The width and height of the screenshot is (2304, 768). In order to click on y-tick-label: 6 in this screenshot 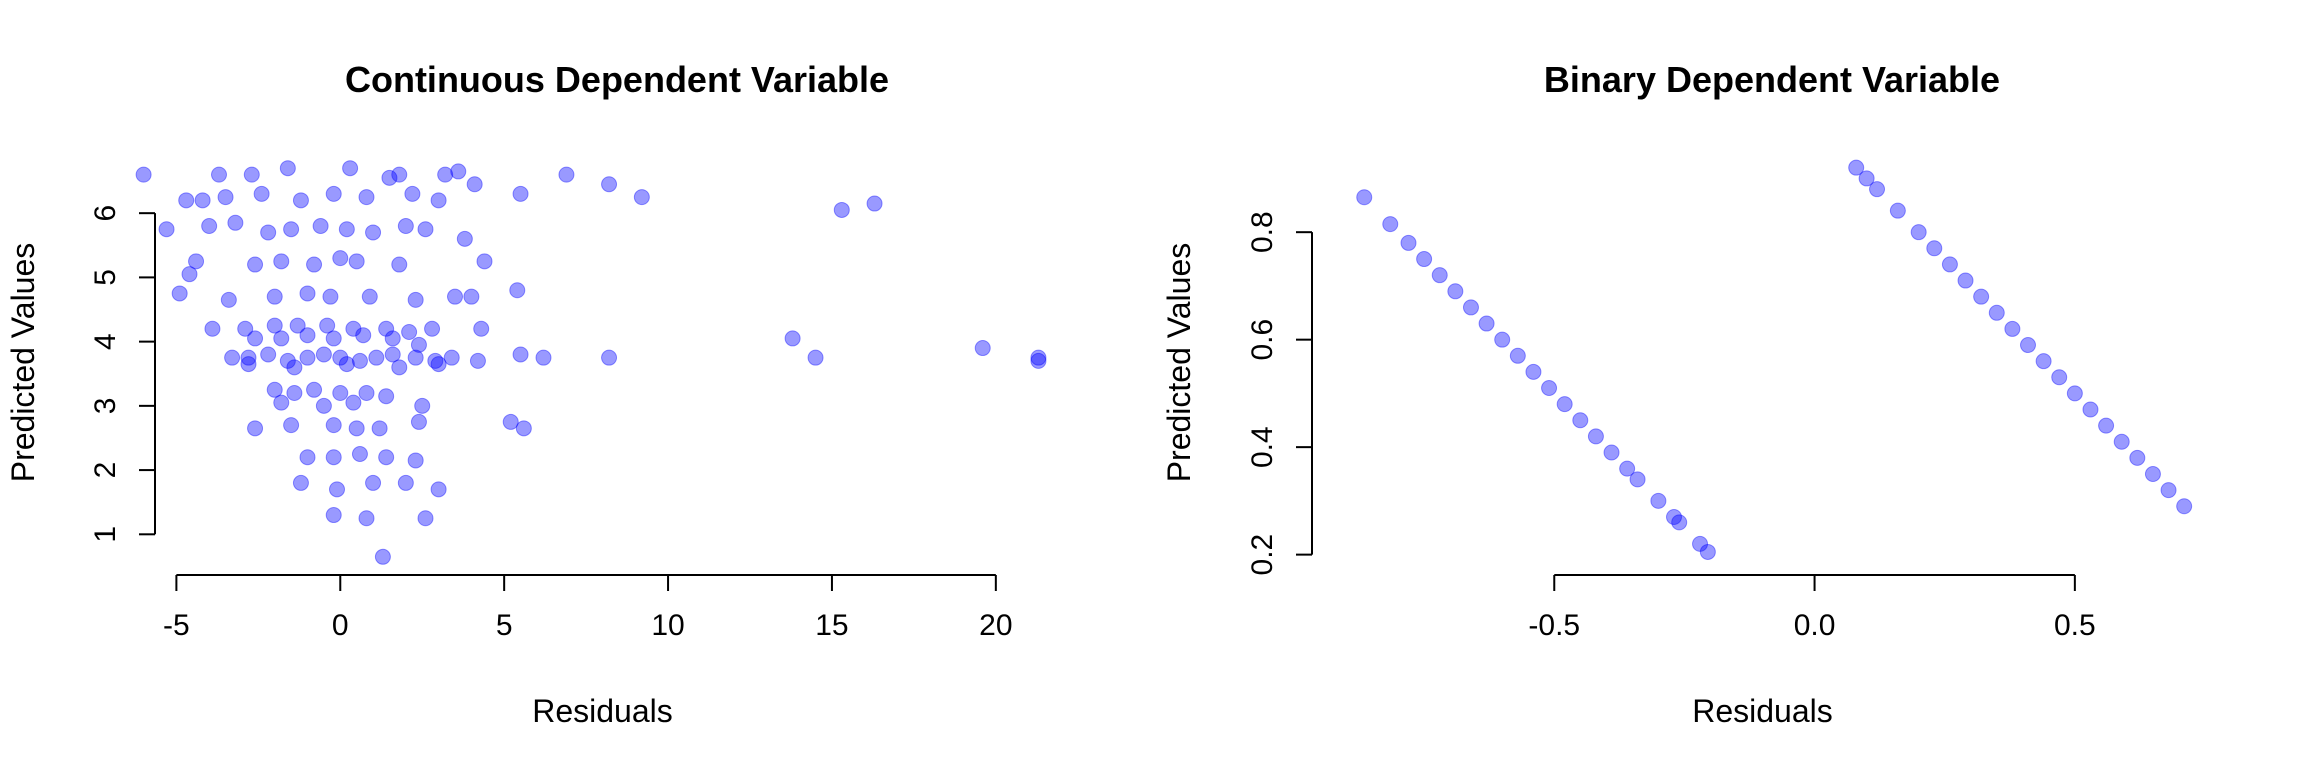, I will do `click(105, 213)`.